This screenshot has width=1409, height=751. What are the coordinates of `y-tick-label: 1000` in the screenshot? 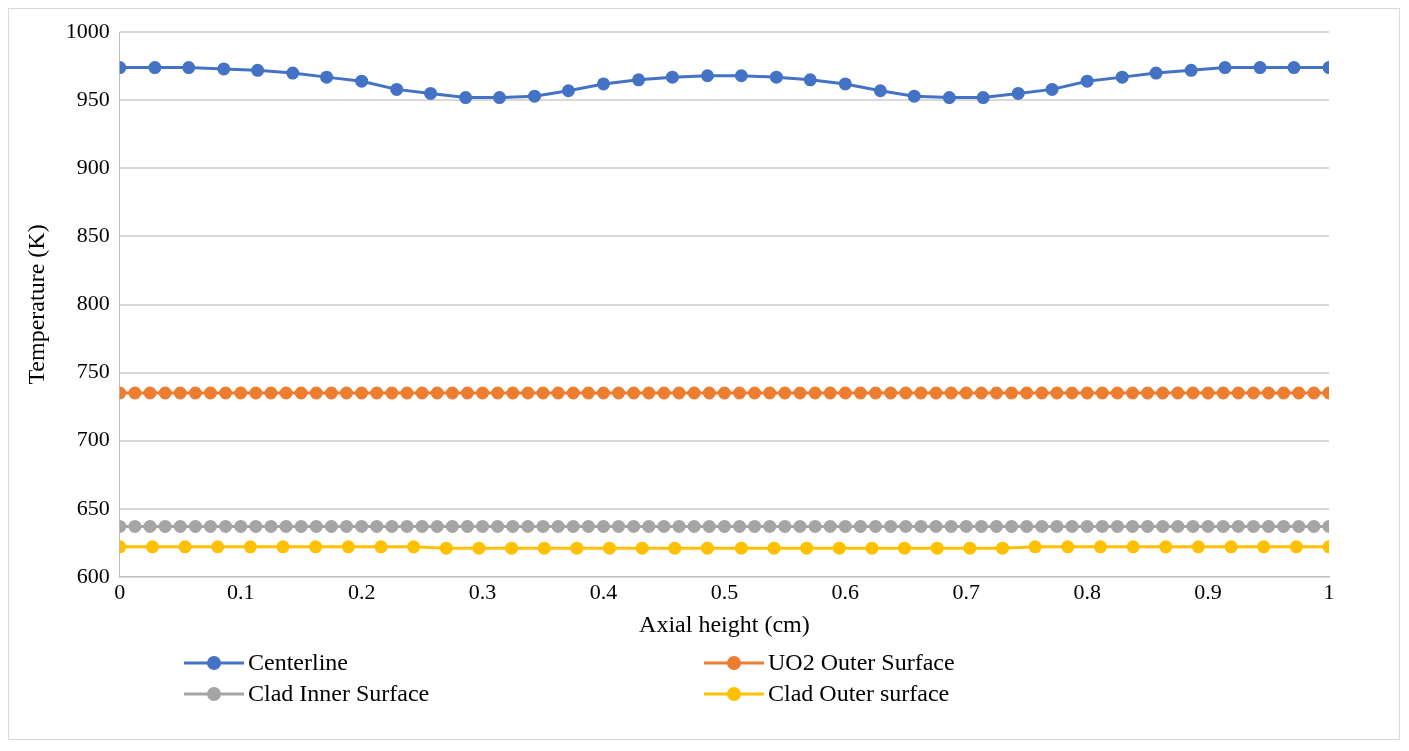 It's located at (87, 30).